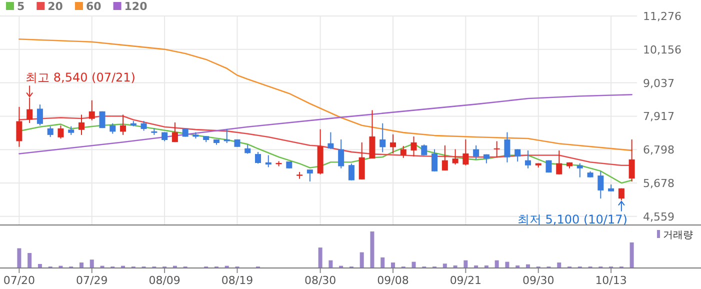 The width and height of the screenshot is (701, 289). I want to click on y-tick-label: 7,917, so click(658, 117).